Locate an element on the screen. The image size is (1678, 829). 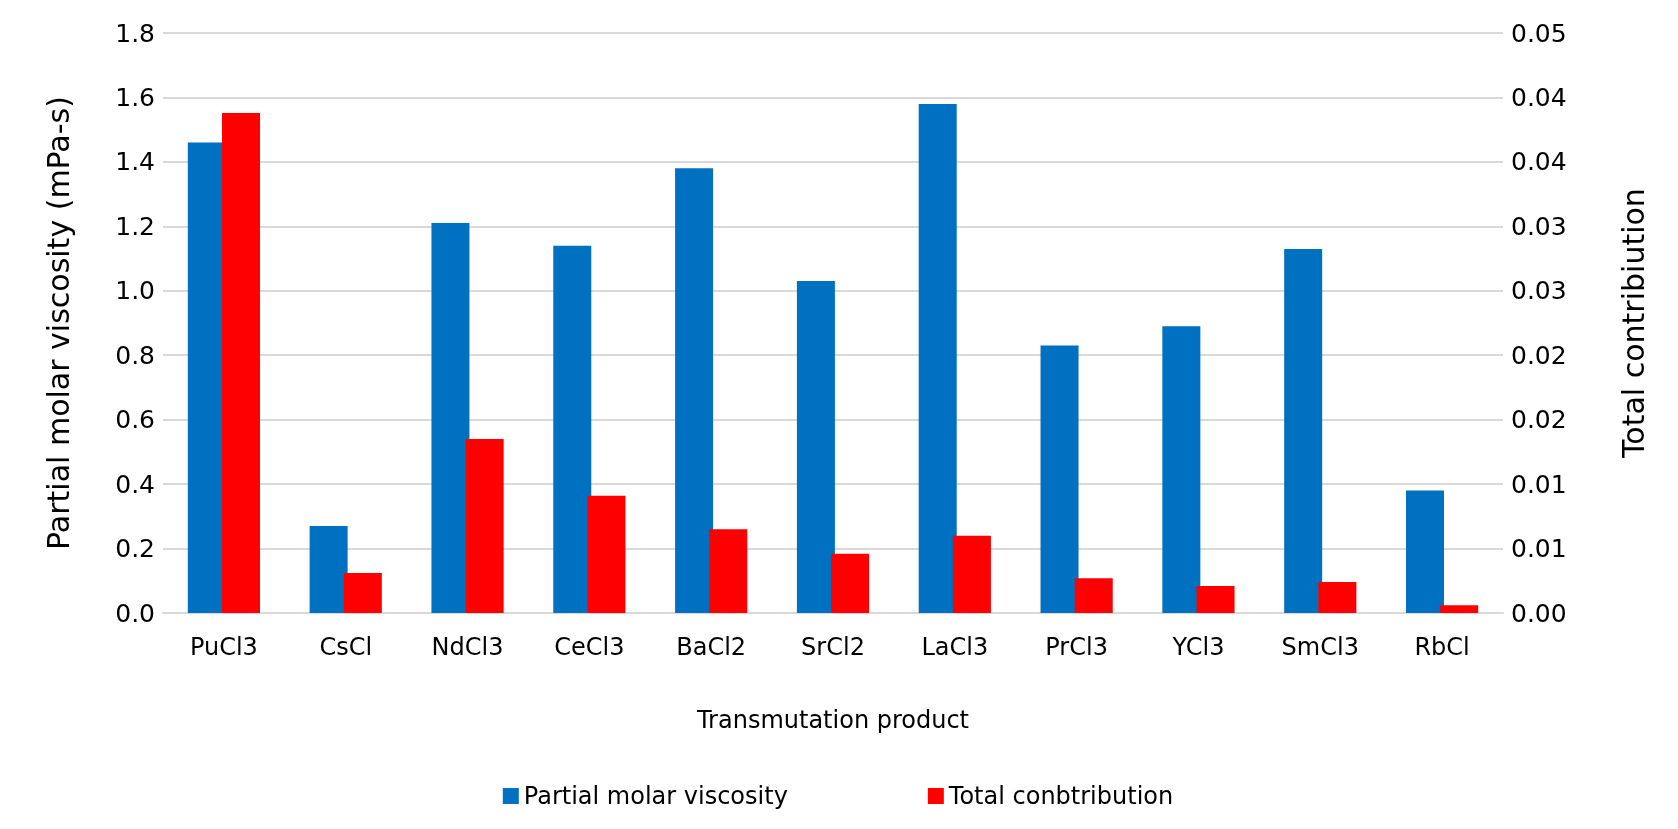
legend-label: Partial molar viscosity is located at coordinates (655, 796).